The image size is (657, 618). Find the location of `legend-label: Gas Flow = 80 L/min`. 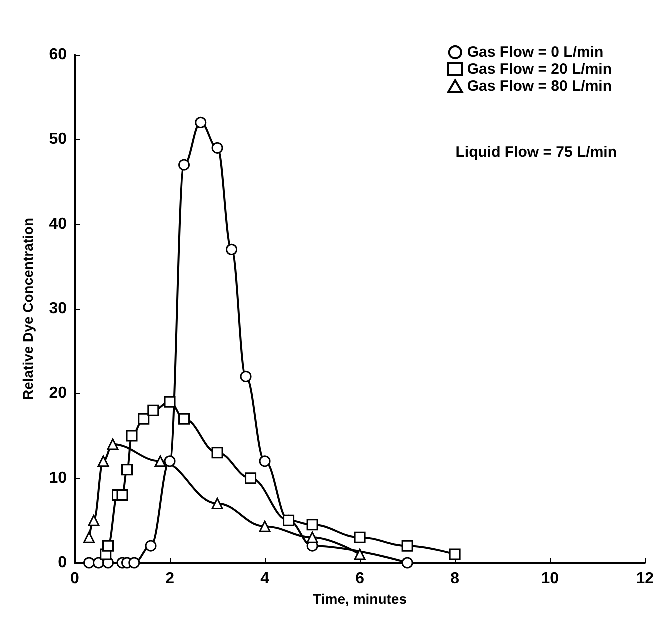

legend-label: Gas Flow = 80 L/min is located at coordinates (539, 86).